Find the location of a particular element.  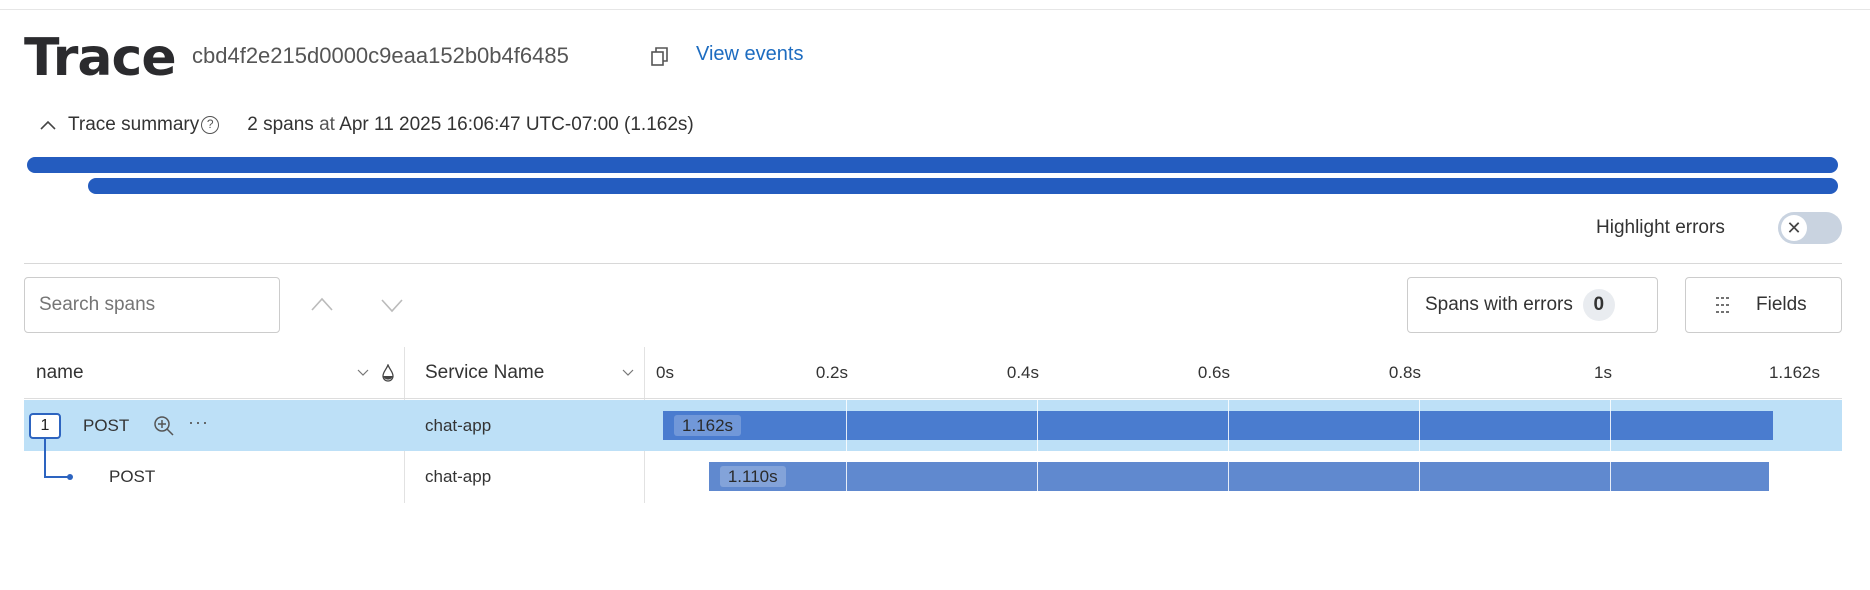

child-count-toggle: 1 is located at coordinates (45, 426).